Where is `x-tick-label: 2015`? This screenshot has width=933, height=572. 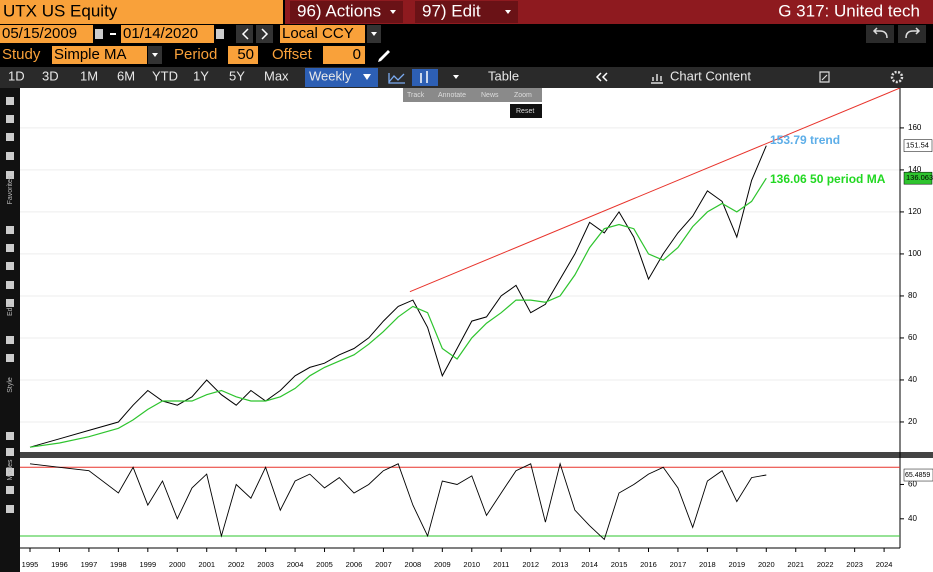 x-tick-label: 2015 is located at coordinates (619, 564).